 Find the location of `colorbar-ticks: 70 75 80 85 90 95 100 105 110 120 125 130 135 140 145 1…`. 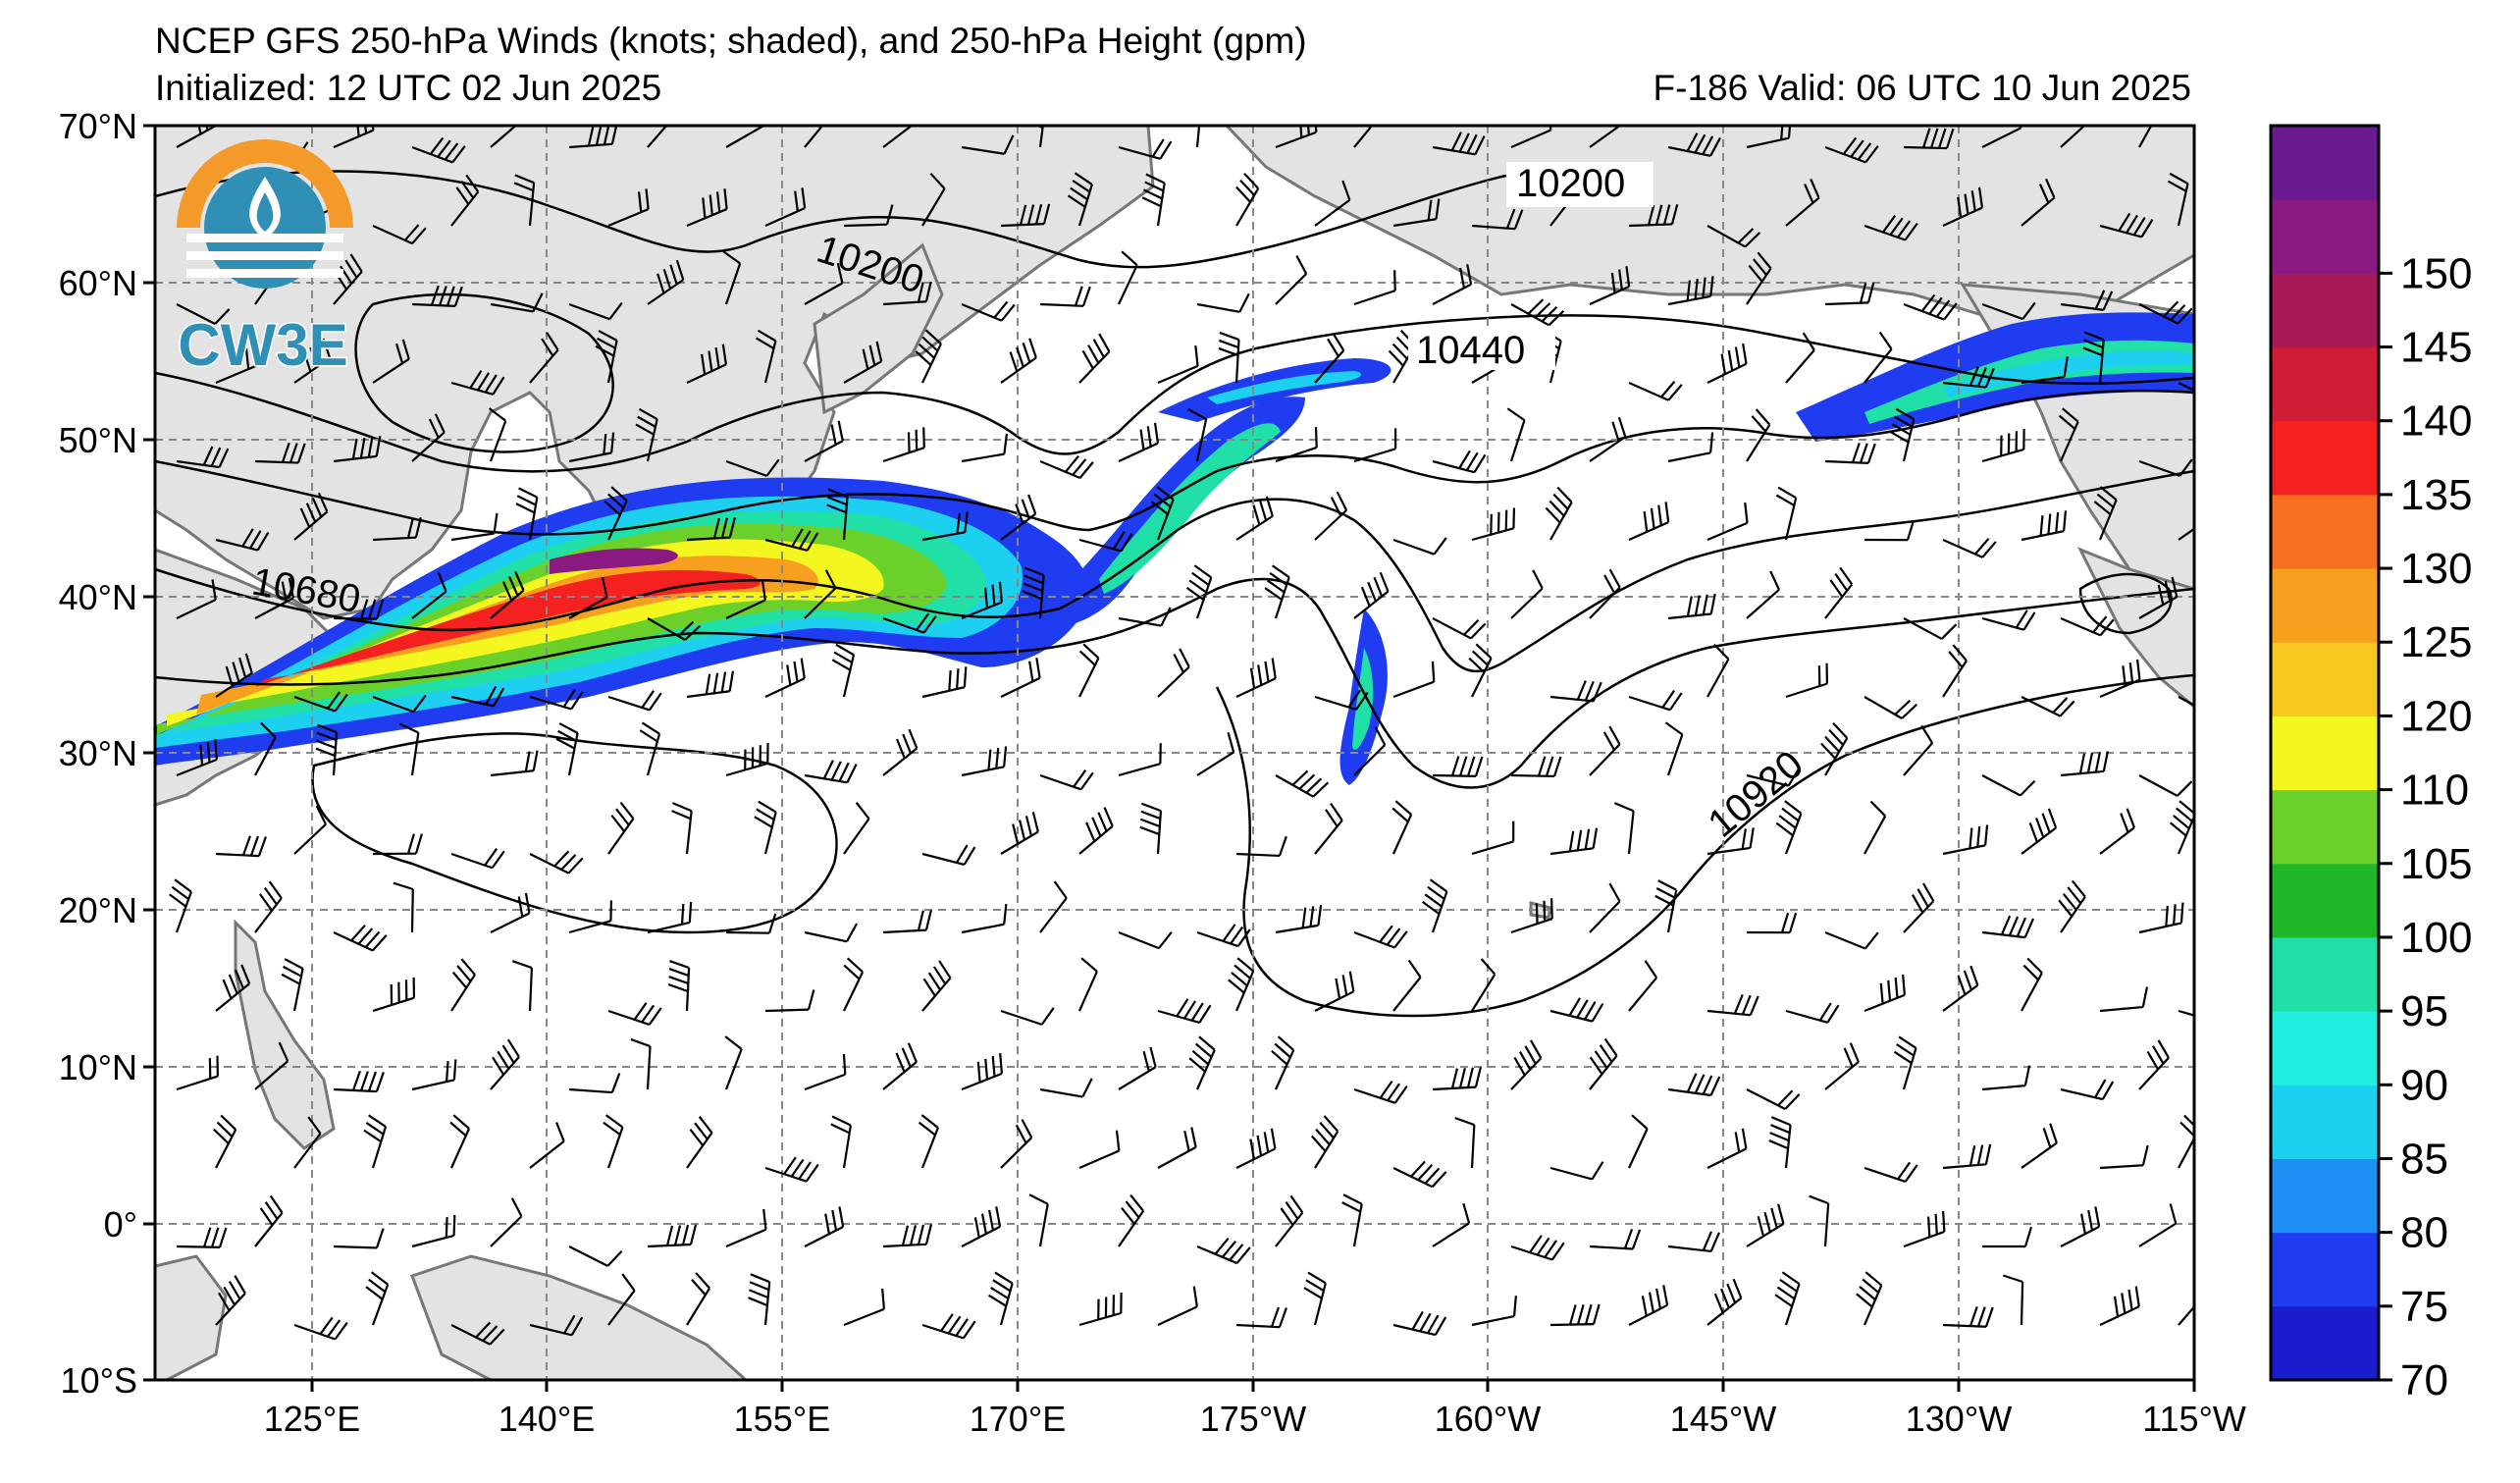

colorbar-ticks: 70 75 80 85 90 95 100 105 110 120 125 130 135 140 145 1… is located at coordinates (2425, 826).